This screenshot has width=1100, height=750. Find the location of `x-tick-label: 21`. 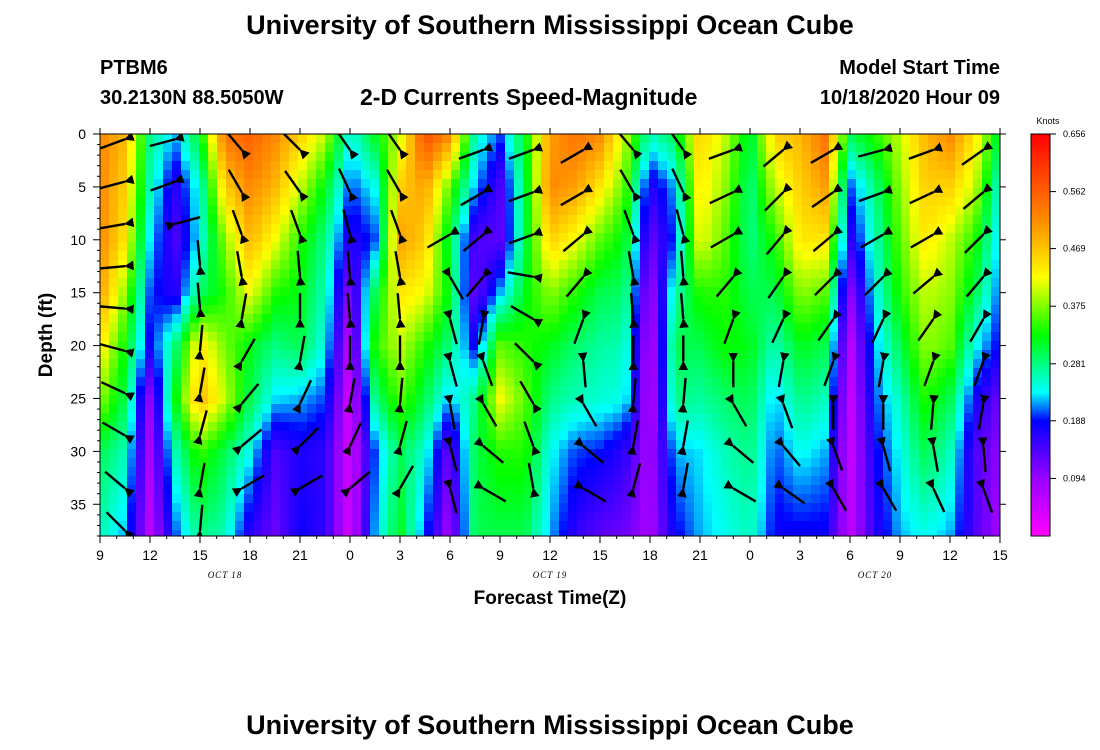

x-tick-label: 21 is located at coordinates (700, 555).